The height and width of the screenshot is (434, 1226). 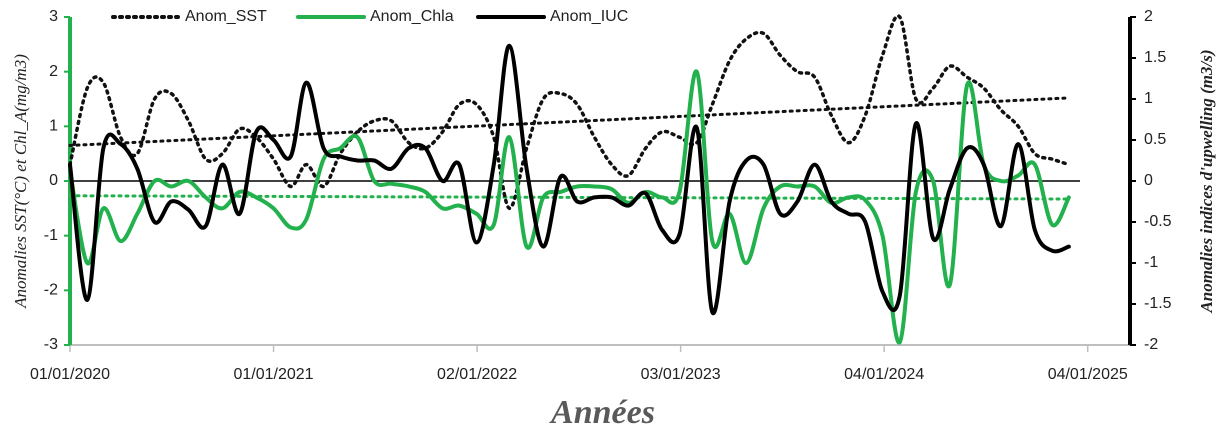 I want to click on y-tick-label: 3, so click(x=53, y=16).